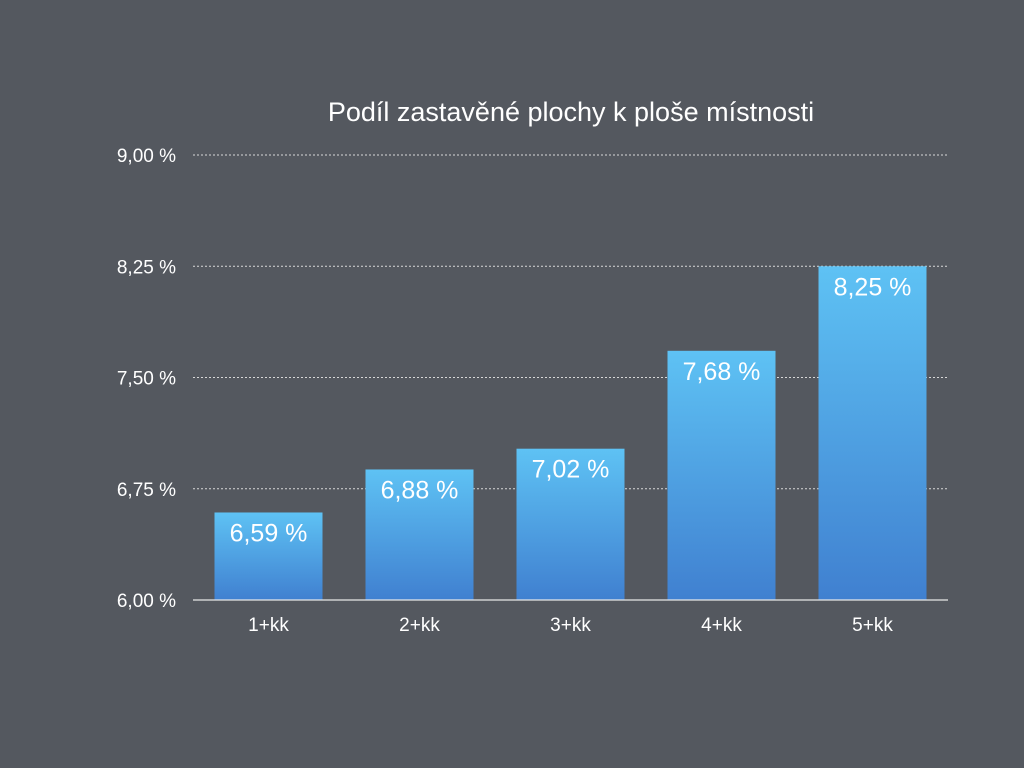 The image size is (1024, 768). What do you see at coordinates (269, 533) in the screenshot?
I see `value-label: 6,59 %` at bounding box center [269, 533].